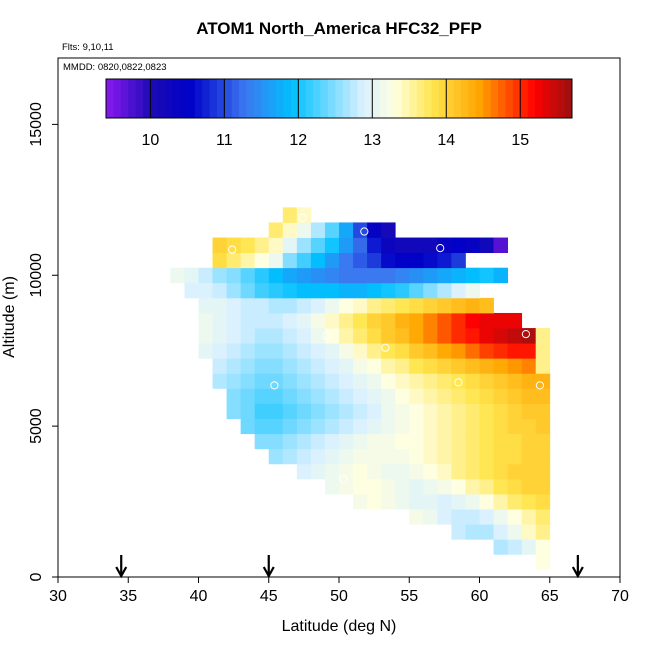 The width and height of the screenshot is (650, 650). Describe the element at coordinates (58, 596) in the screenshot. I see `x-tick-label: 30` at that location.